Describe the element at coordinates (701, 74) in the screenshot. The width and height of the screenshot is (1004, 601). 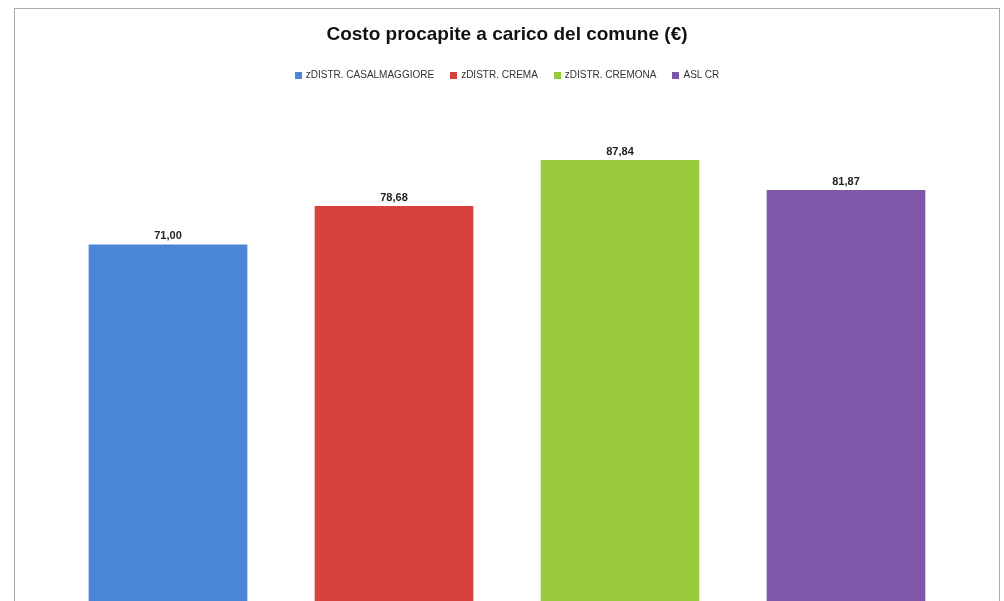
I see `text: ASL CR` at that location.